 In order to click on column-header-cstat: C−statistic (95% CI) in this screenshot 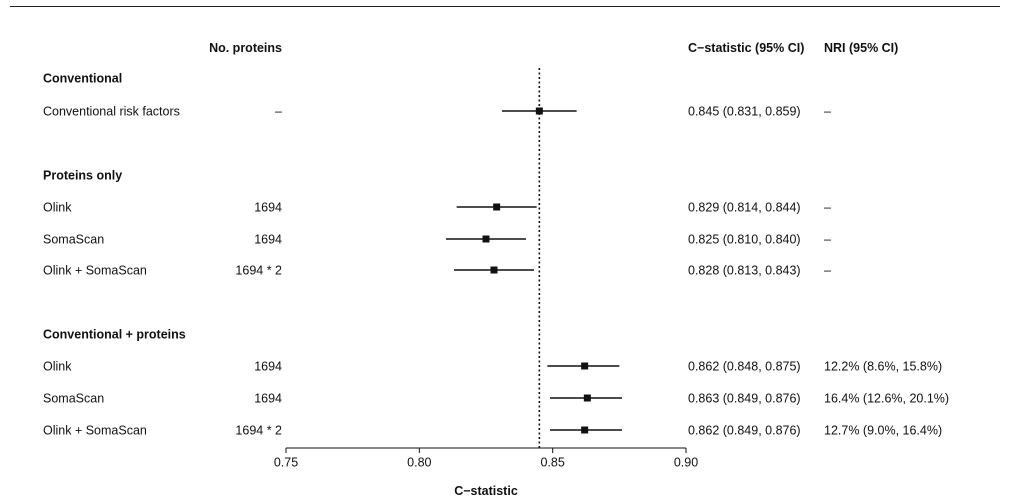, I will do `click(746, 48)`.